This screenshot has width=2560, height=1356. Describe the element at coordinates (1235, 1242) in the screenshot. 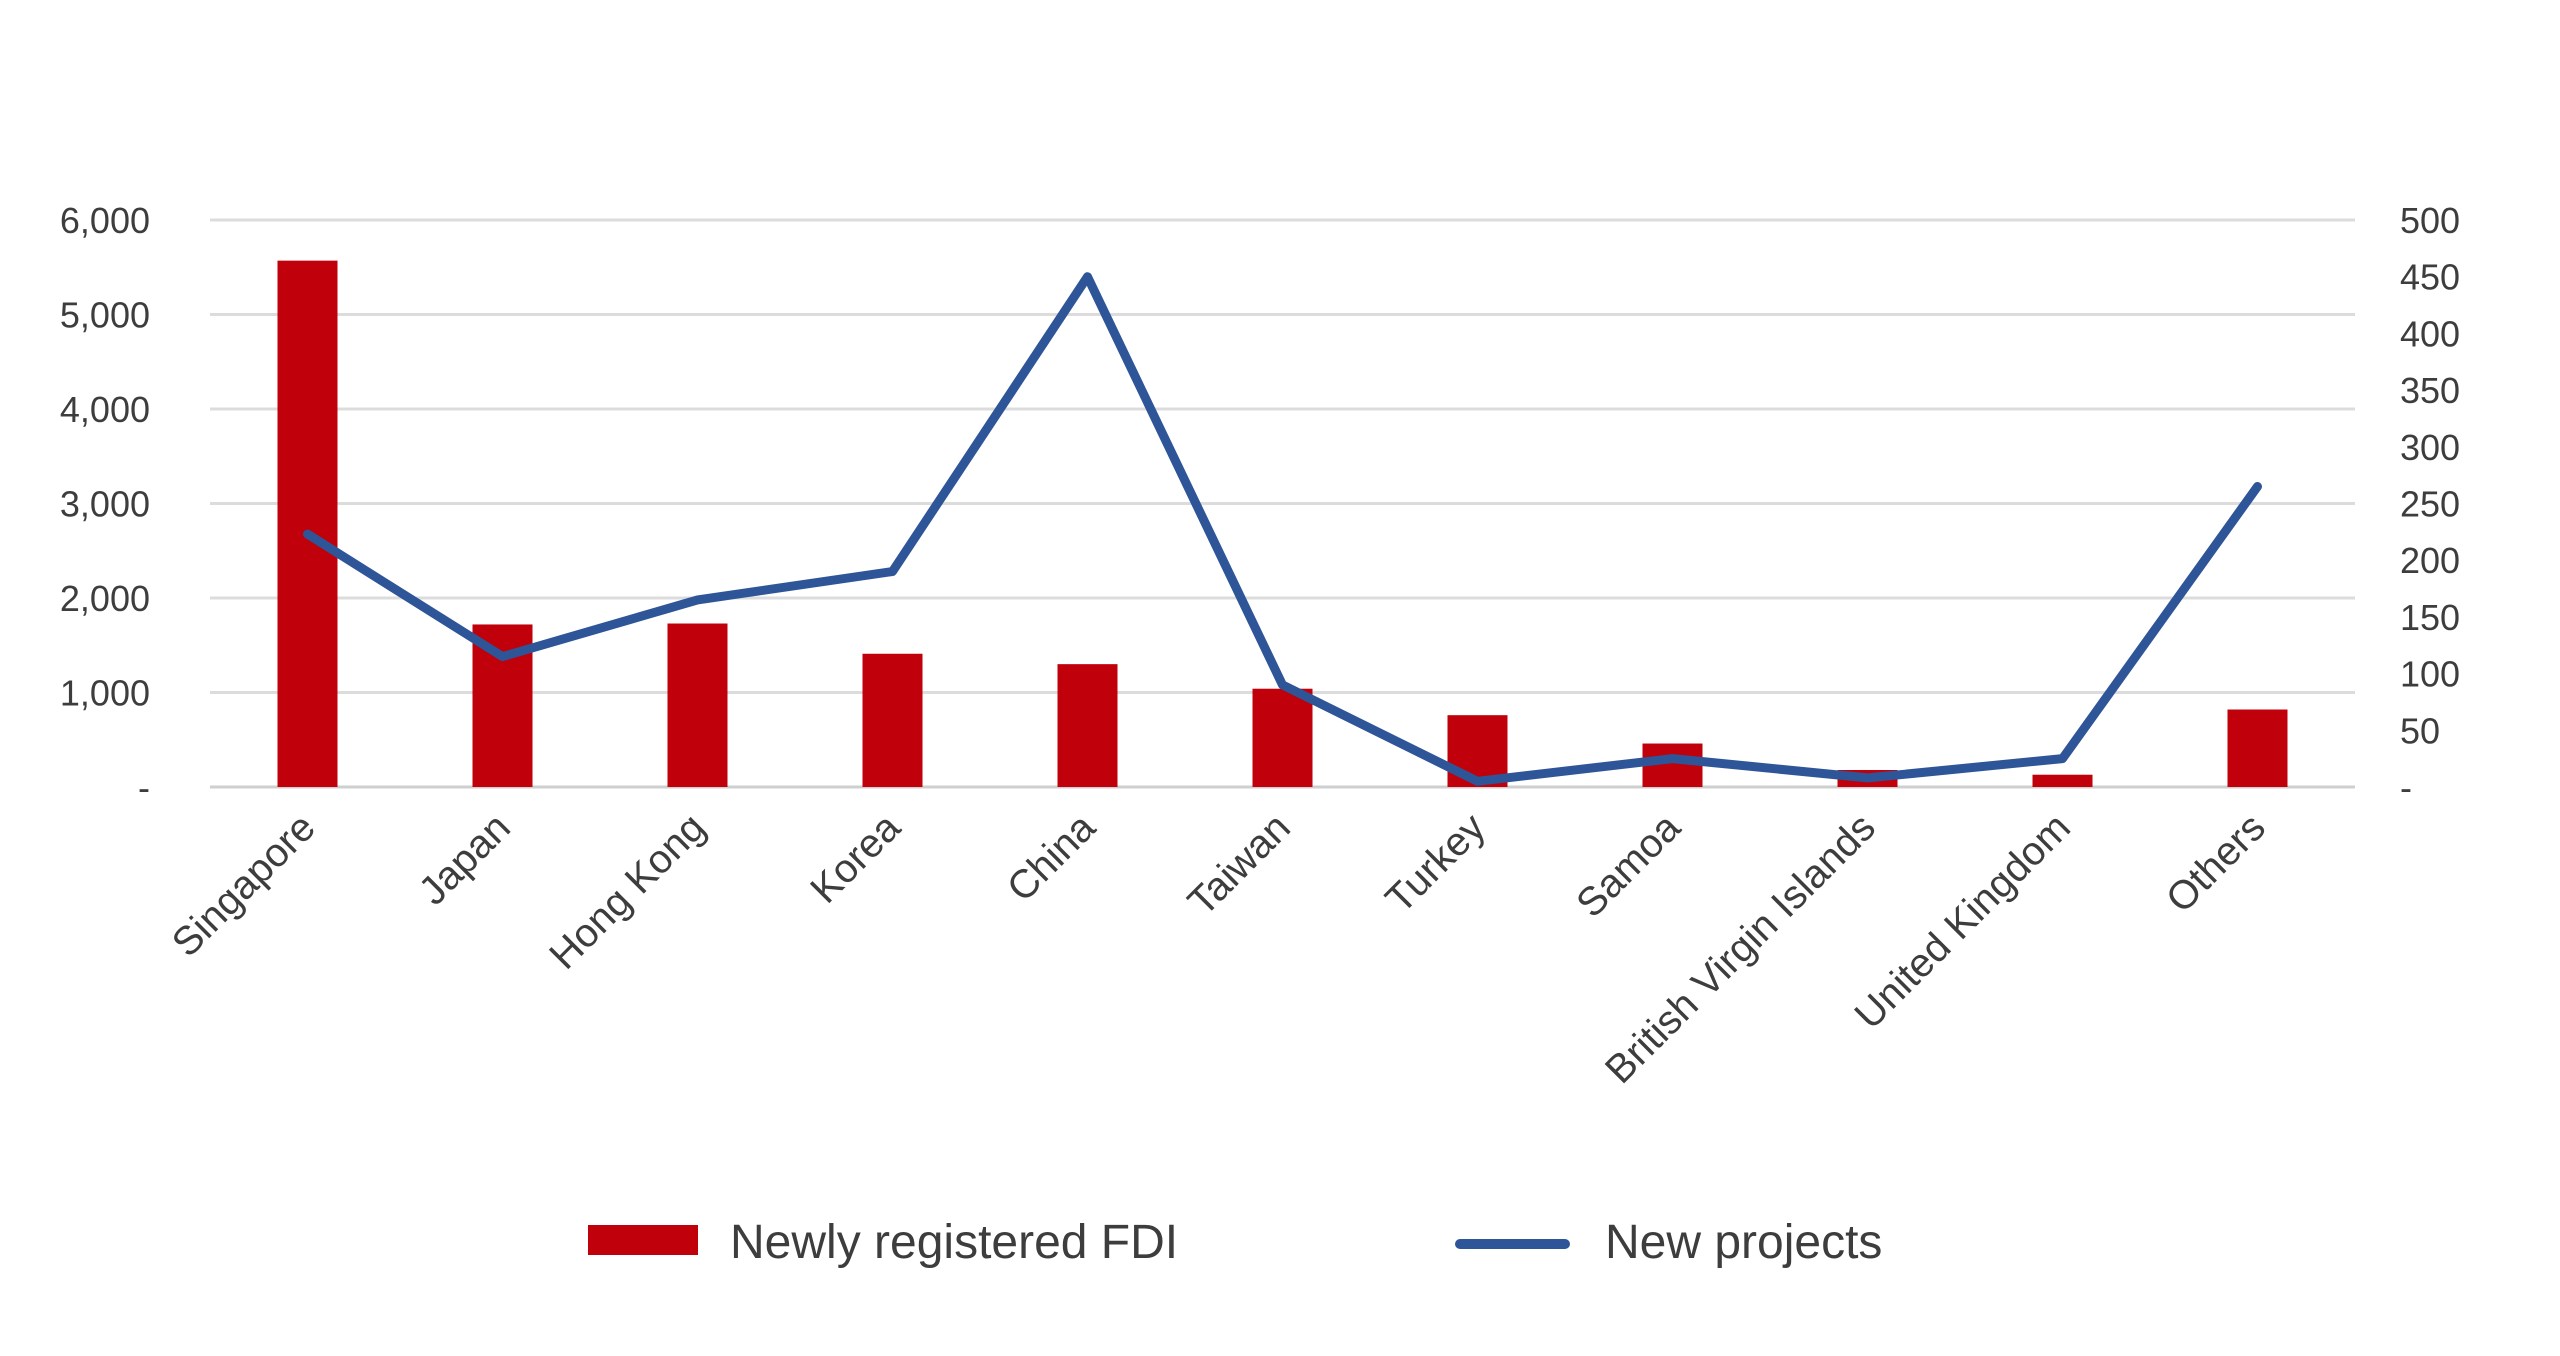

I see `legend: Newly registered FDI New projects` at that location.